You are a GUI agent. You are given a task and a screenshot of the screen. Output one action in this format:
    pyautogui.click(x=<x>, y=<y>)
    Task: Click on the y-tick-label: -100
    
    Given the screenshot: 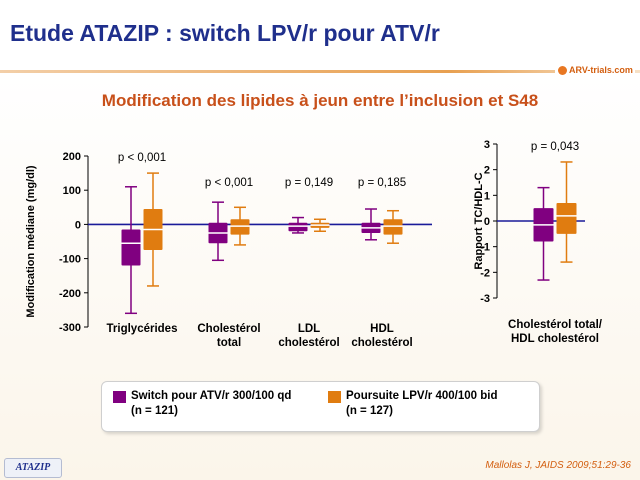 What is the action you would take?
    pyautogui.click(x=70, y=260)
    